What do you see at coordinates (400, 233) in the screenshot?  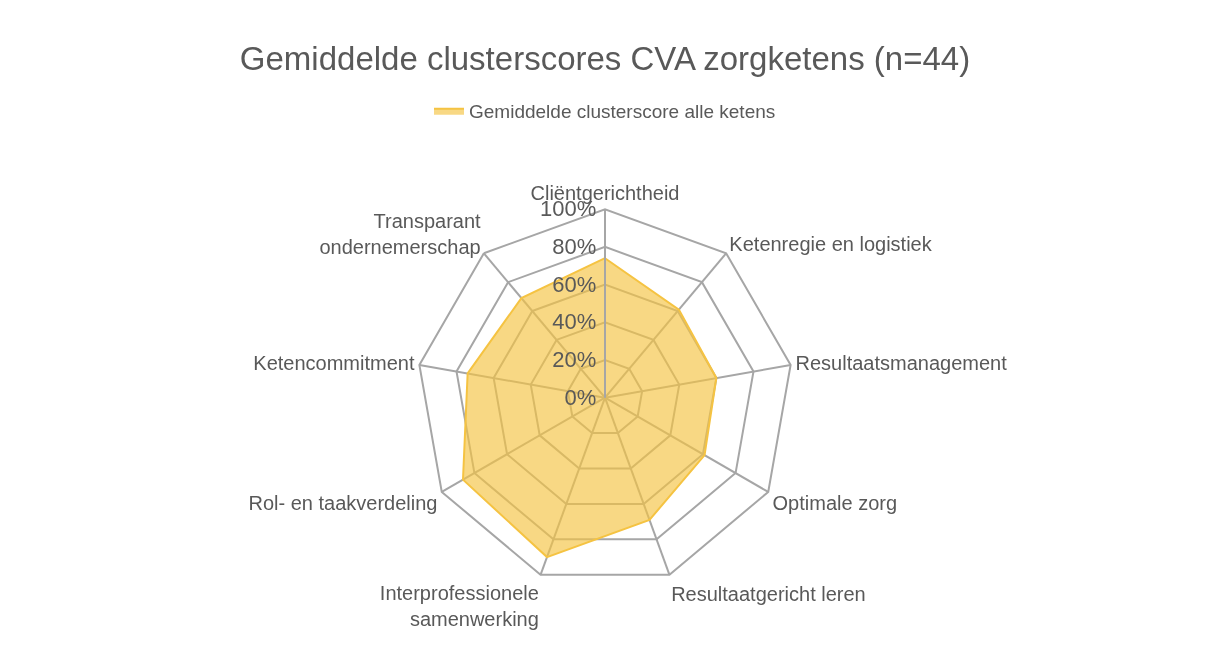 I see `spoke-label: Transparant ondernemerschap` at bounding box center [400, 233].